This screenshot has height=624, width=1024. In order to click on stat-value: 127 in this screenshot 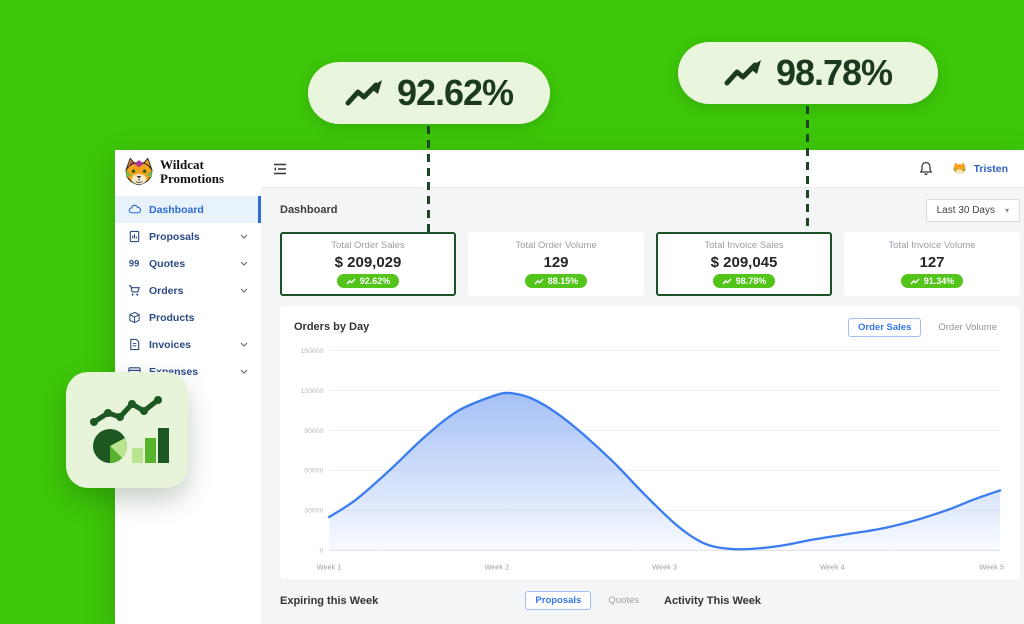, I will do `click(932, 262)`.